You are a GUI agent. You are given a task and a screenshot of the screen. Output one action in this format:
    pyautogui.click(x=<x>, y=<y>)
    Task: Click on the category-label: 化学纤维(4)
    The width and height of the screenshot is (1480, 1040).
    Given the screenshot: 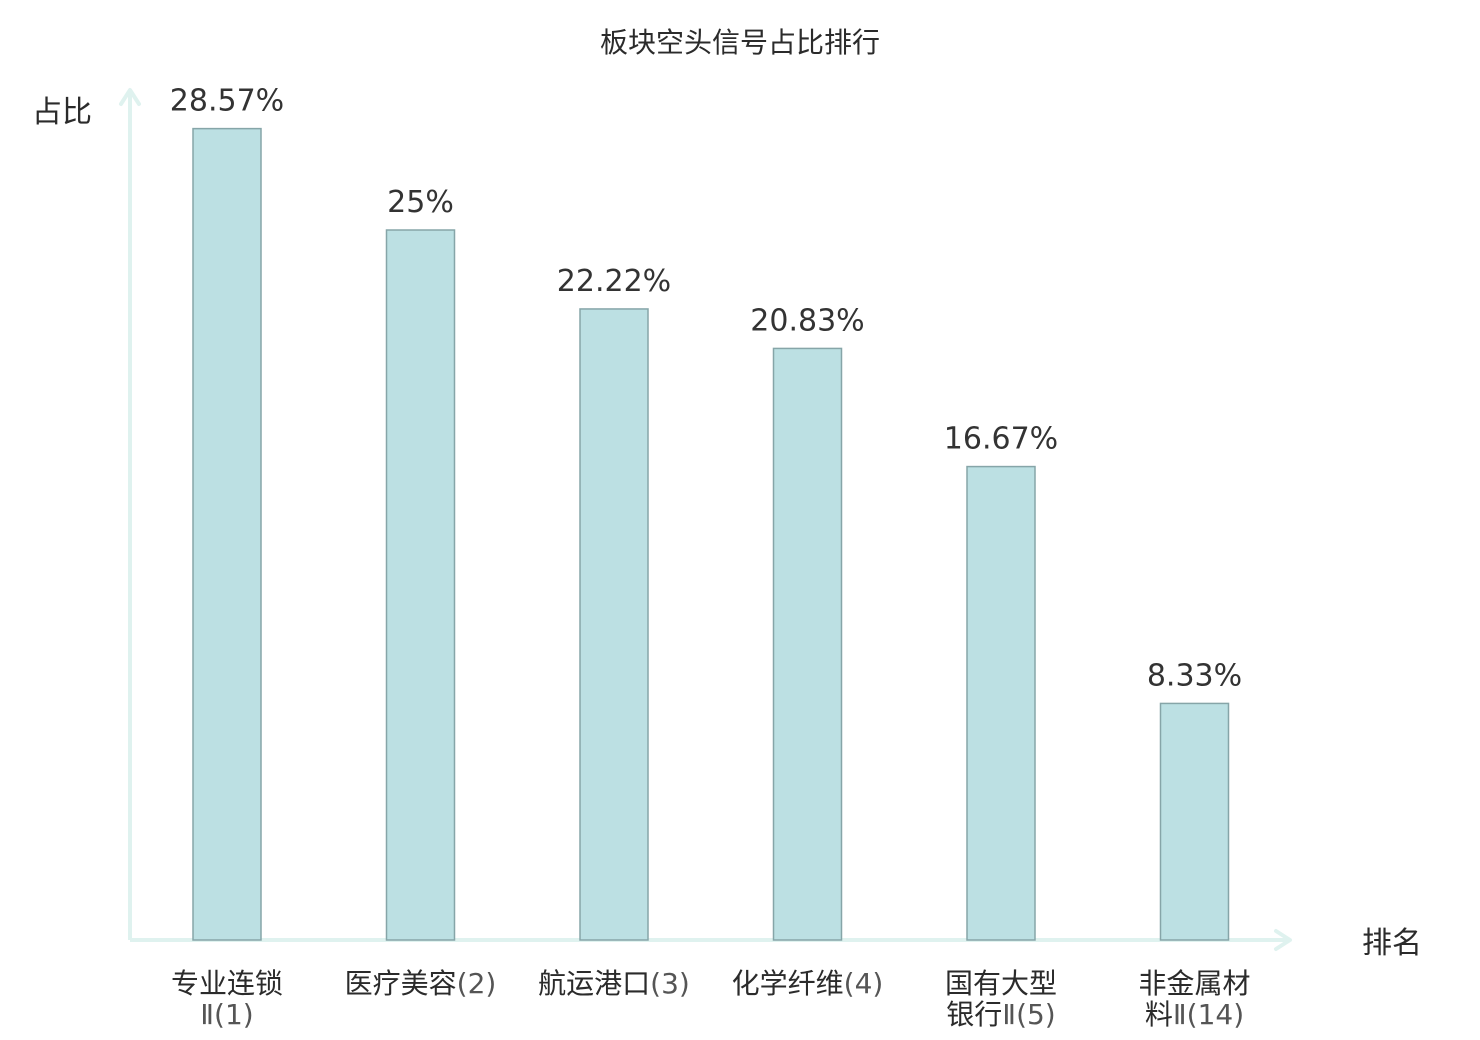 What is the action you would take?
    pyautogui.click(x=808, y=983)
    